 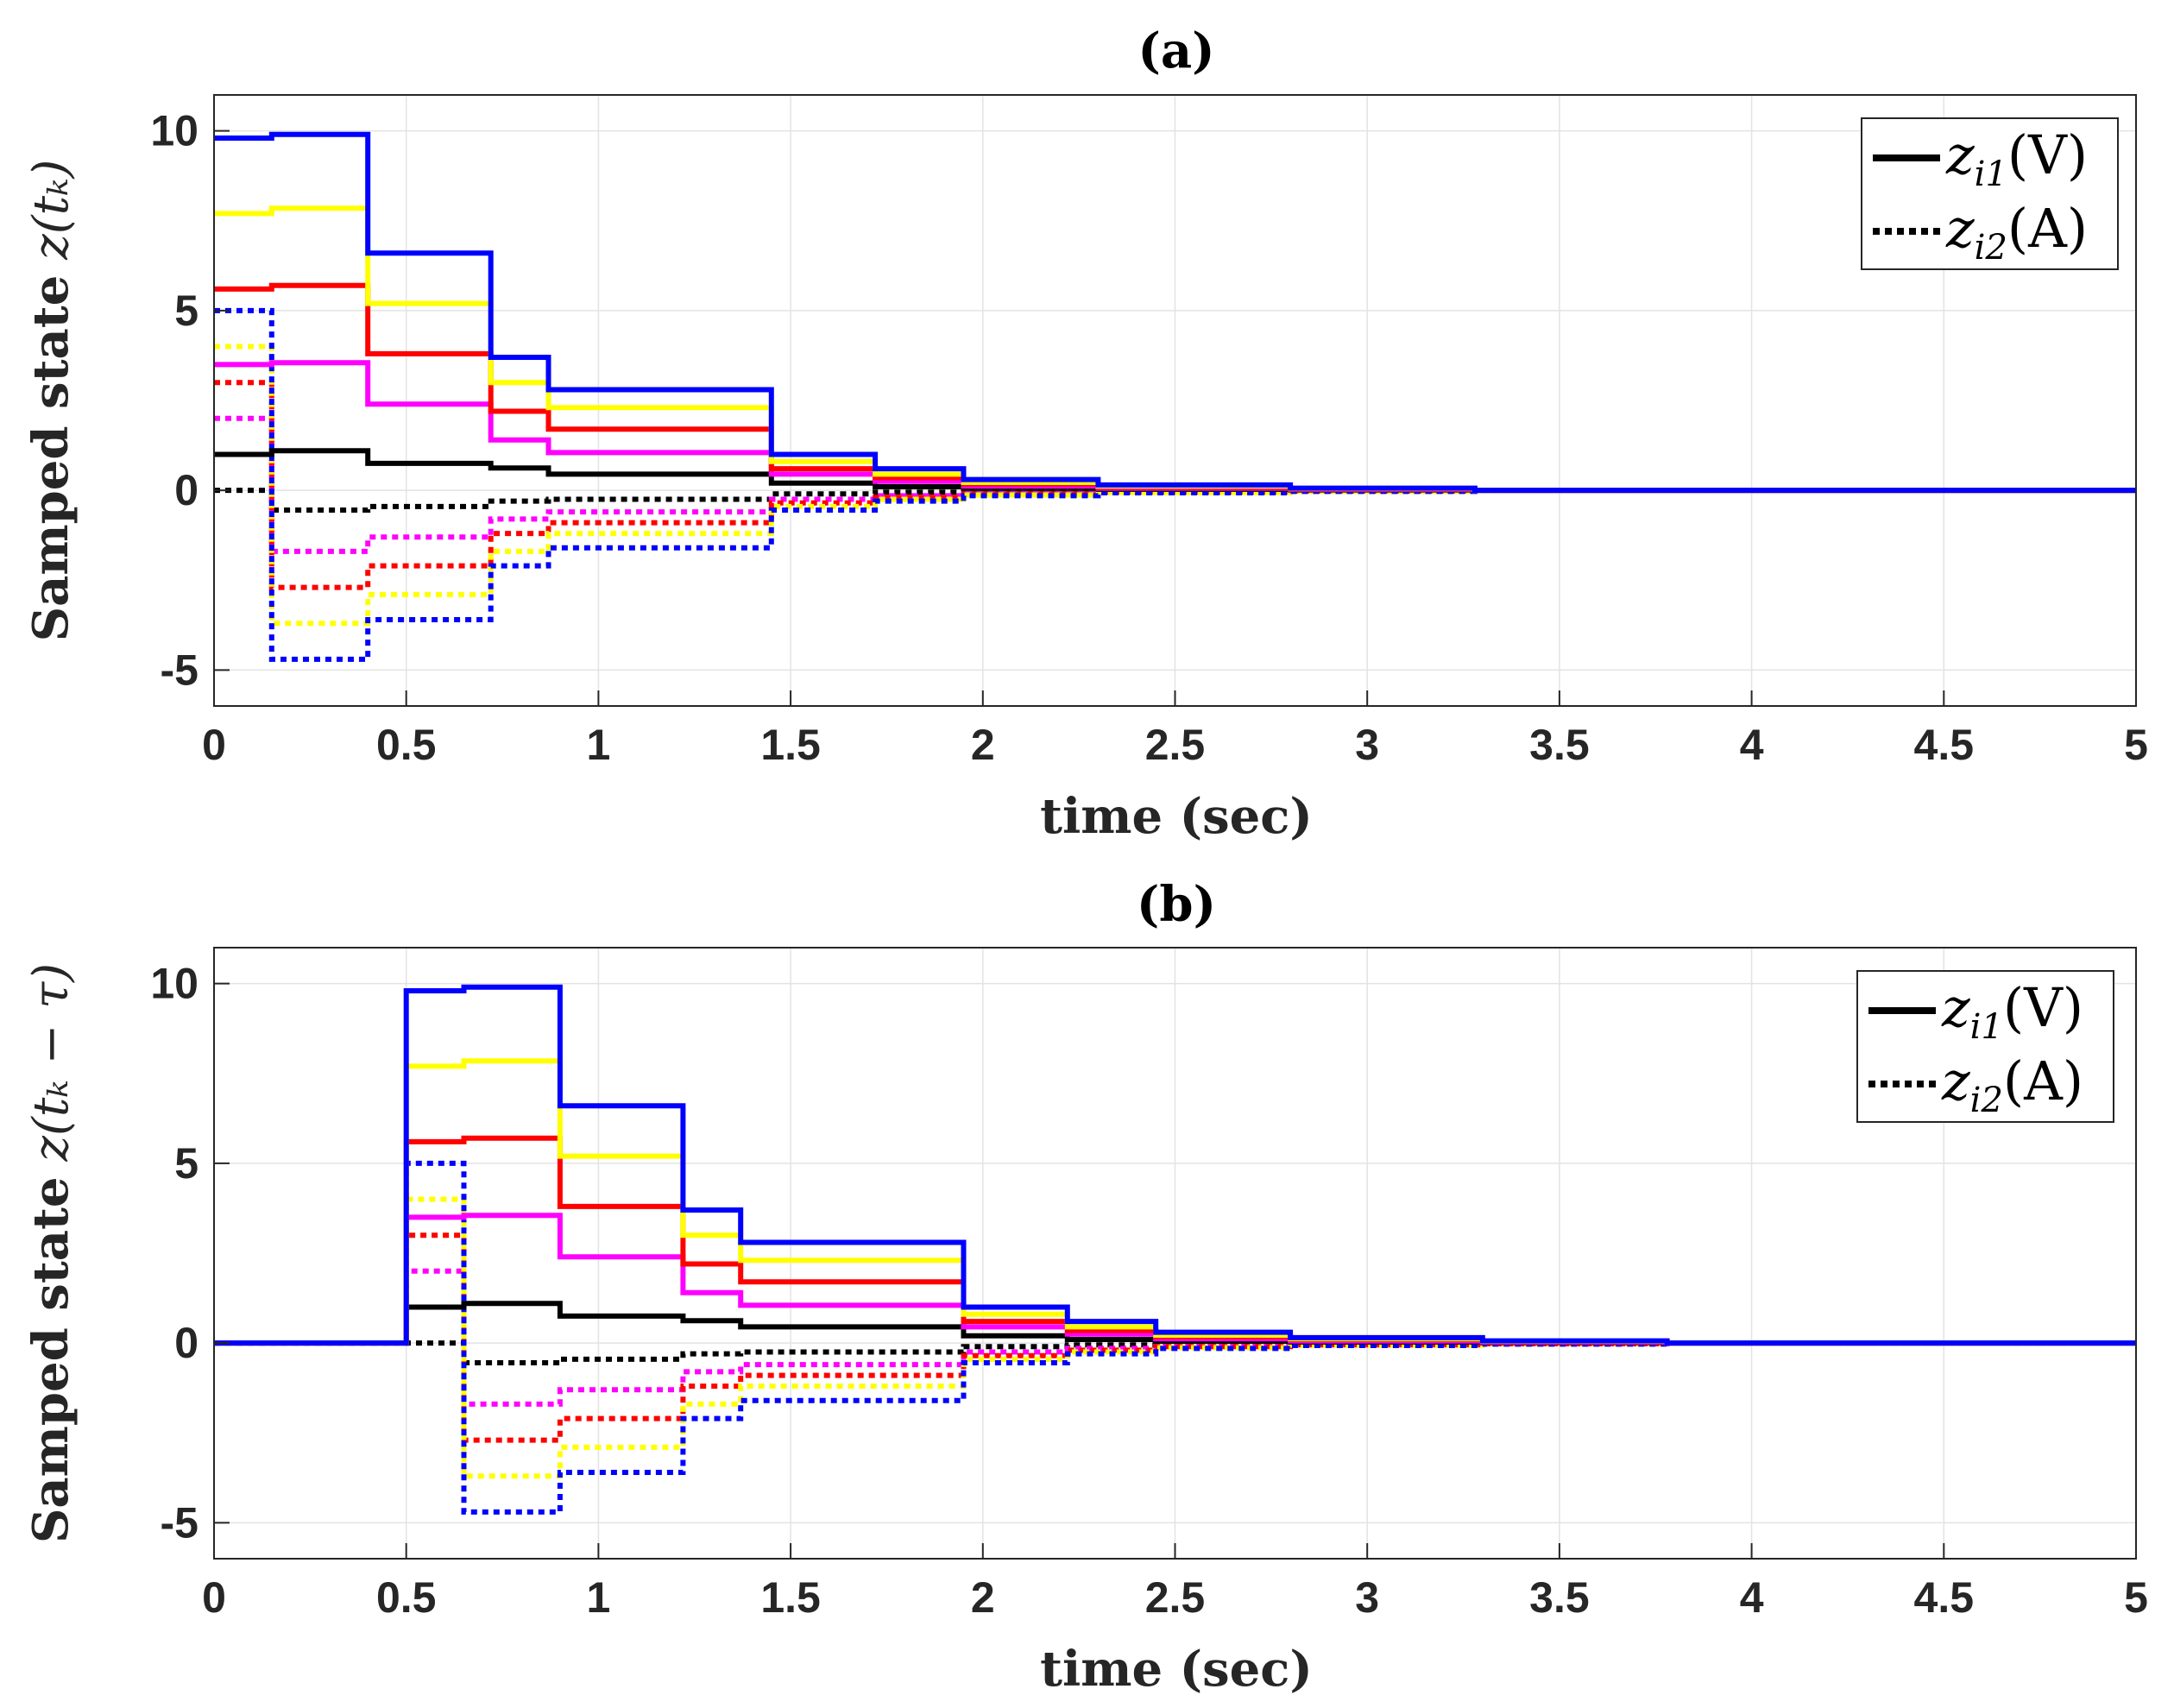 What do you see at coordinates (51, 210) in the screenshot?
I see `y-axis-label-math: z(tₖ)` at bounding box center [51, 210].